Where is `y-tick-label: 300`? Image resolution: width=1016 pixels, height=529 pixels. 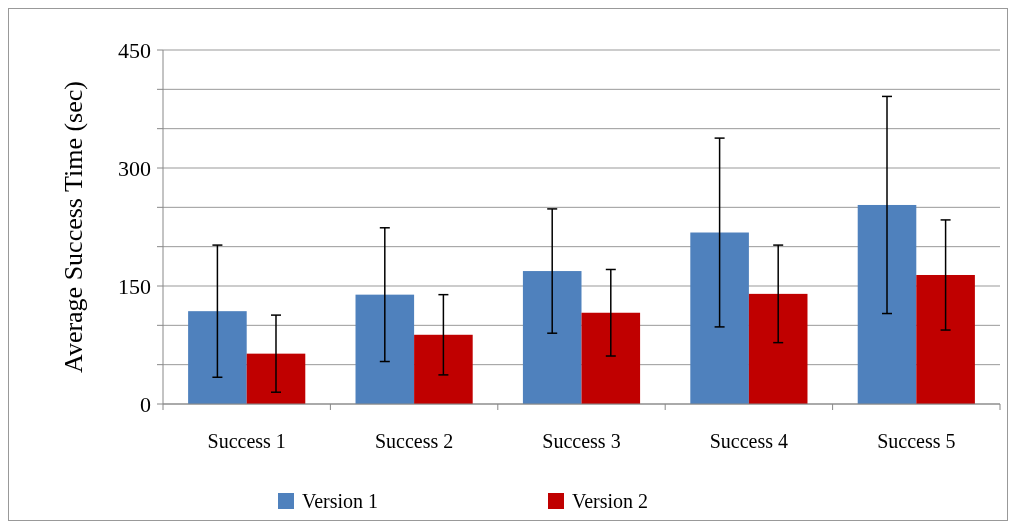 y-tick-label: 300 is located at coordinates (134, 168).